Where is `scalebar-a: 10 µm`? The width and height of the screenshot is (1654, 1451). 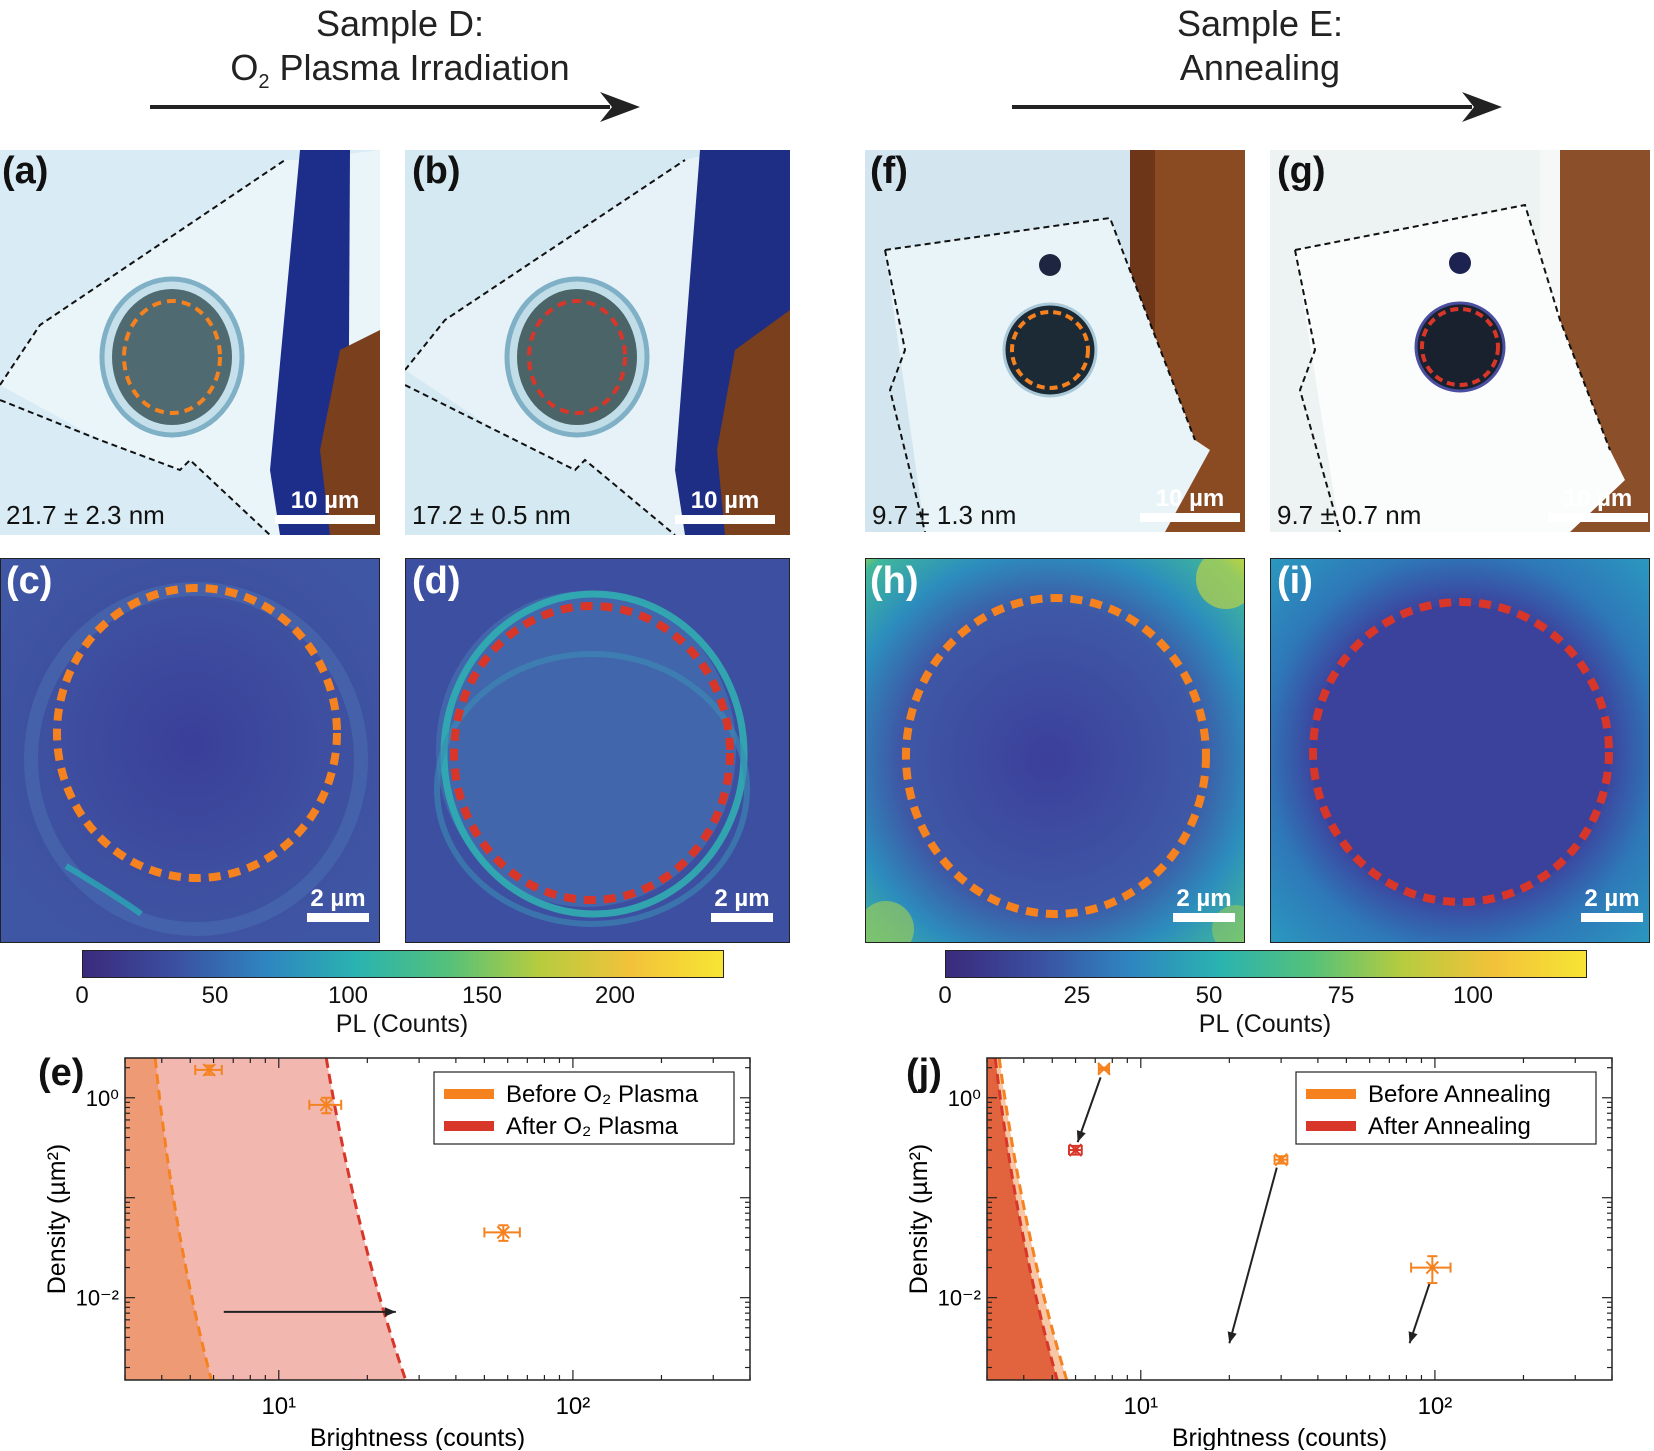 scalebar-a: 10 µm is located at coordinates (325, 505).